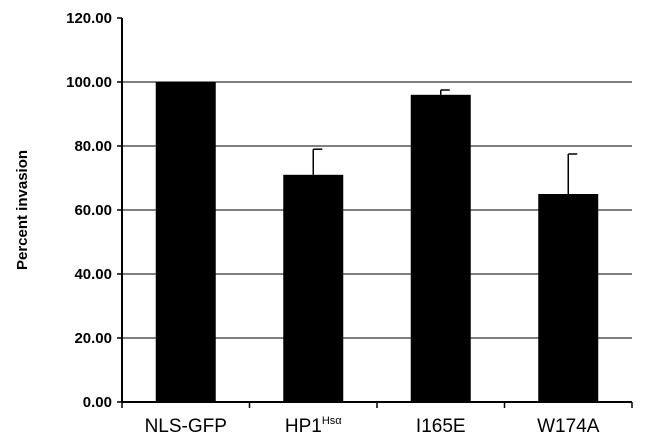 This screenshot has height=446, width=647. Describe the element at coordinates (97, 402) in the screenshot. I see `y-tick-label: 0.00` at that location.